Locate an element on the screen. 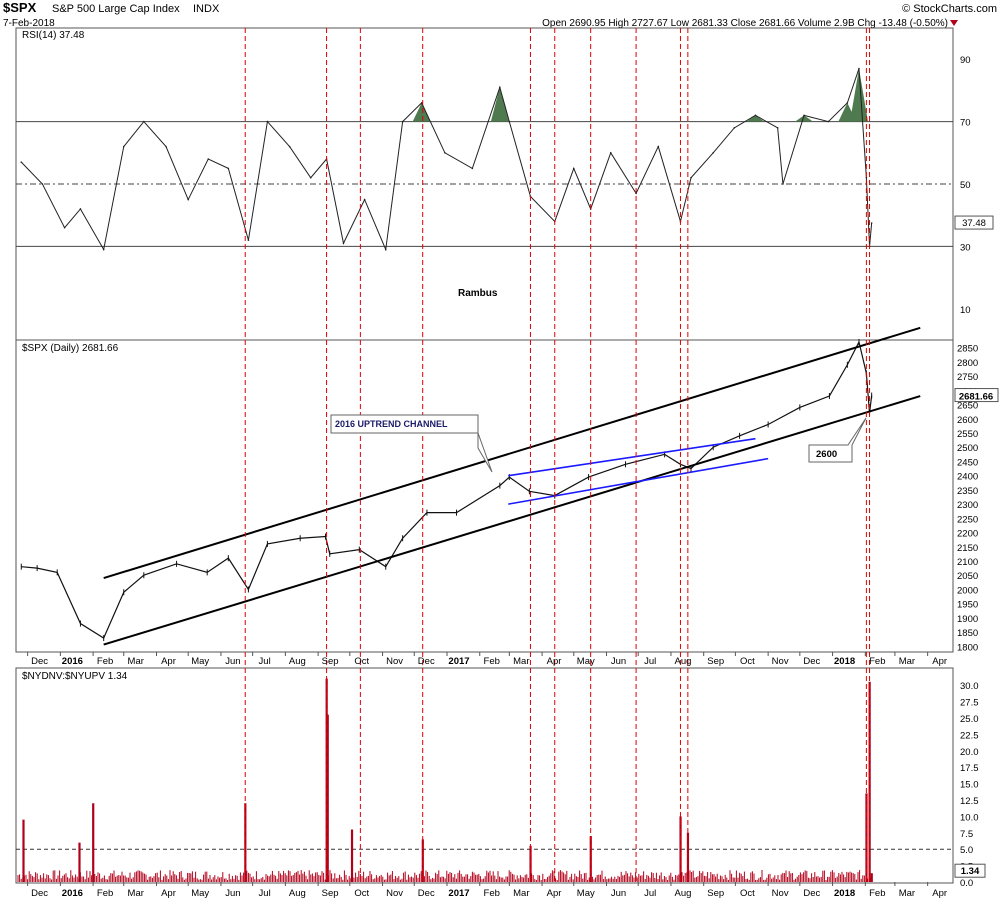  price-y-tick-label: 2600 is located at coordinates (967, 420).